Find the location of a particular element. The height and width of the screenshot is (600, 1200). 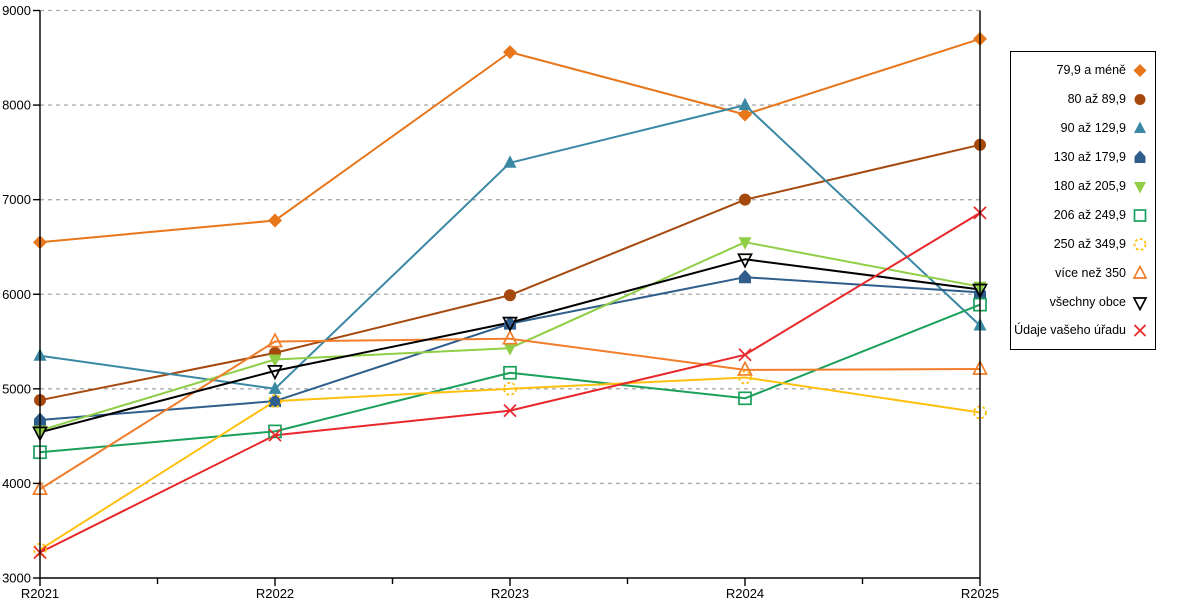

diamond-icon is located at coordinates (1140, 71).